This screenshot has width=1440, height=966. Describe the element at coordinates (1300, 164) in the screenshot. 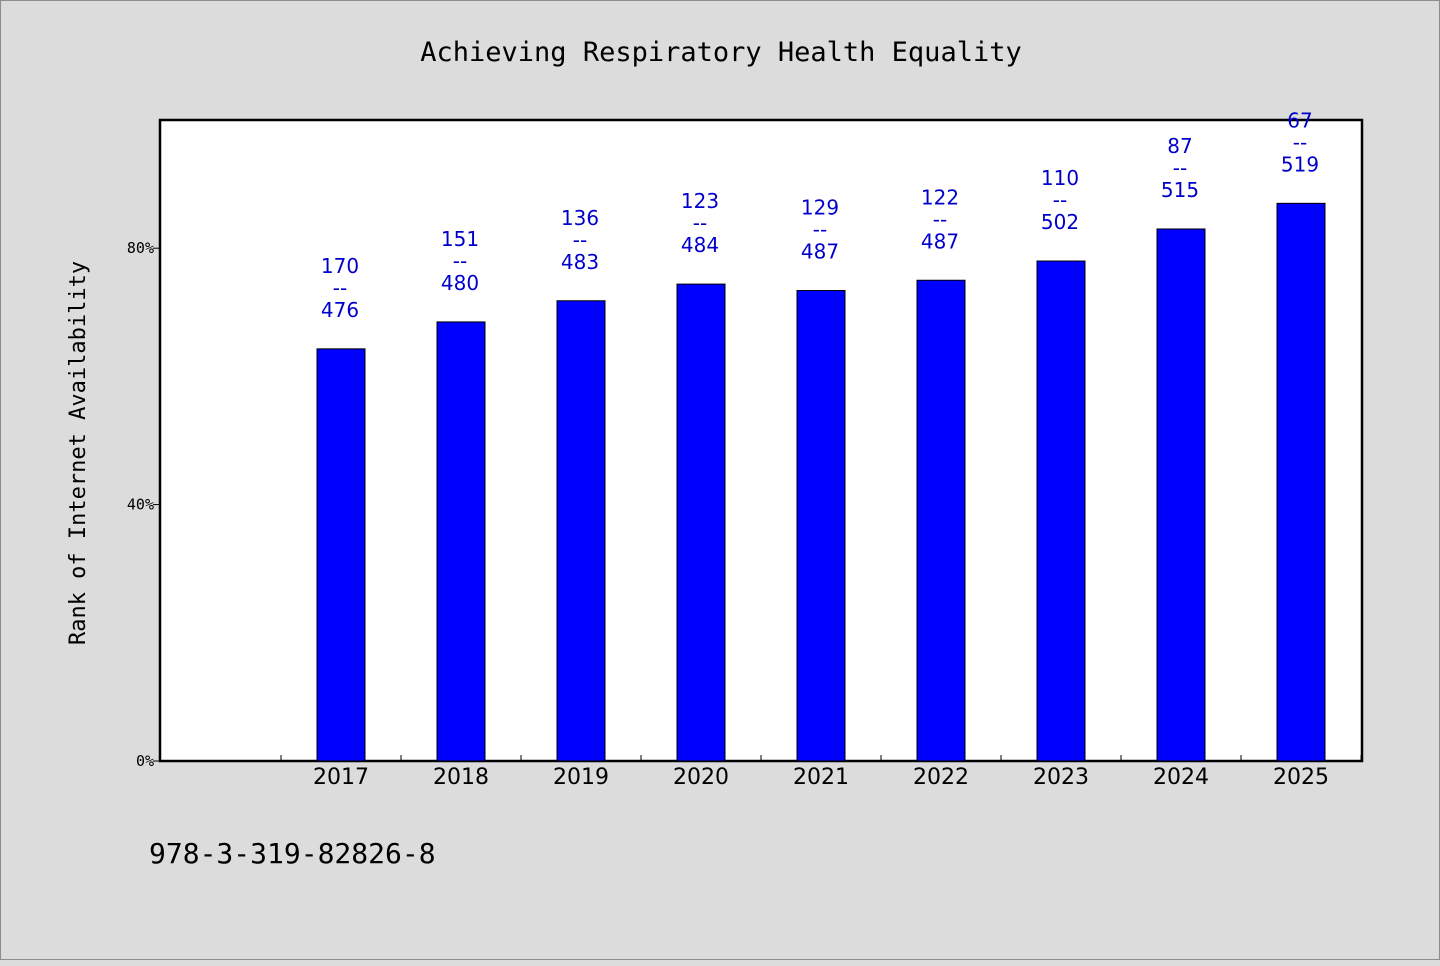

I see `data-label: 519` at that location.